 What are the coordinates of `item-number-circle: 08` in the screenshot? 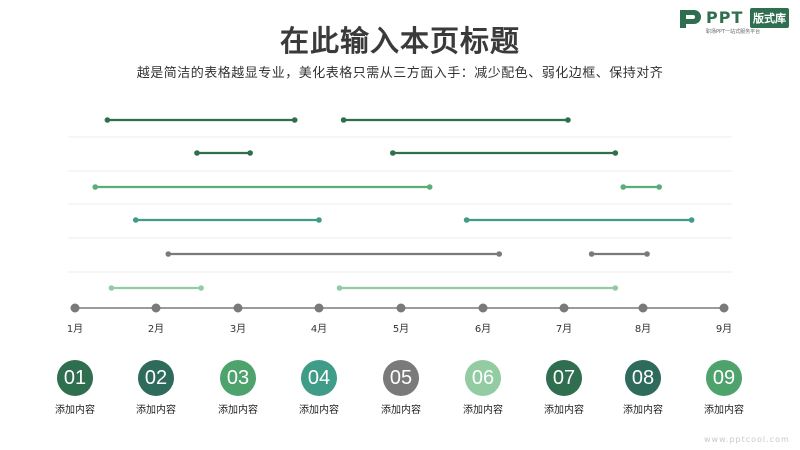 It's located at (643, 378).